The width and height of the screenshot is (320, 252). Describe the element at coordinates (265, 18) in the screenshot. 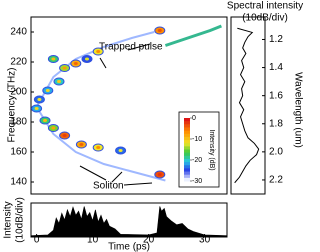

I see `spectrum-subtitle: (10dB/div)` at that location.